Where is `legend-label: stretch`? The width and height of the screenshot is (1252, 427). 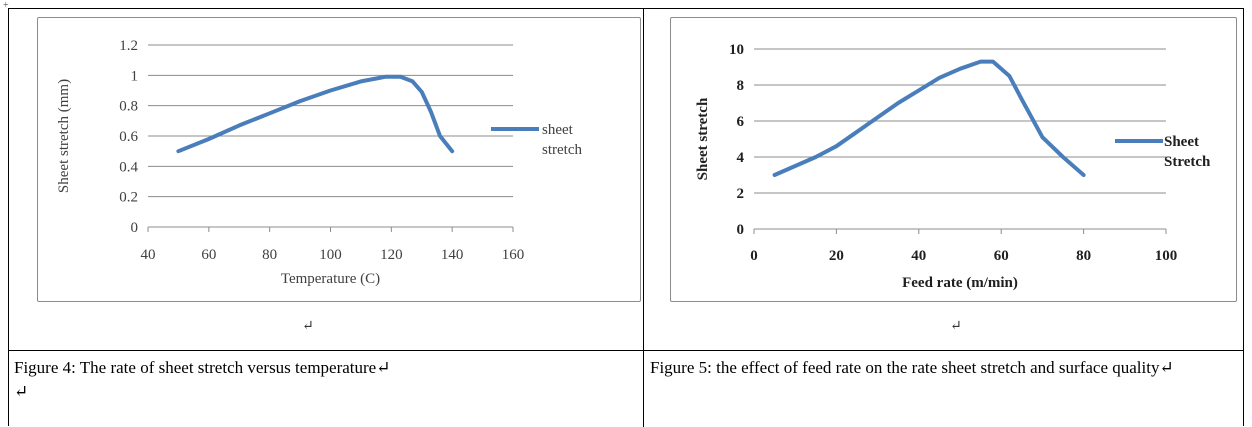
legend-label: stretch is located at coordinates (562, 150).